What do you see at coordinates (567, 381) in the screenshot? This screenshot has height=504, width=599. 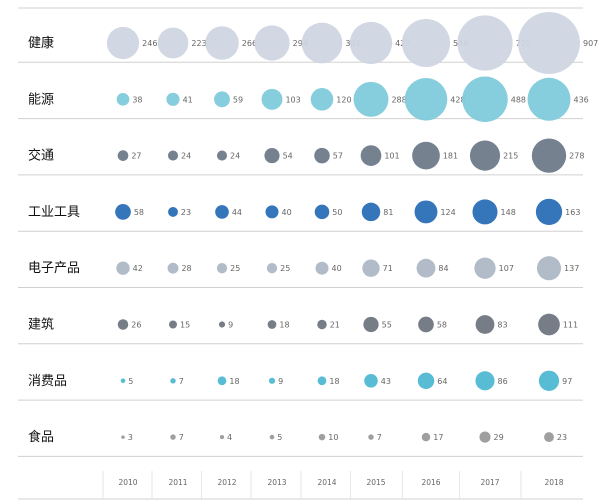 I see `value-label: 97` at bounding box center [567, 381].